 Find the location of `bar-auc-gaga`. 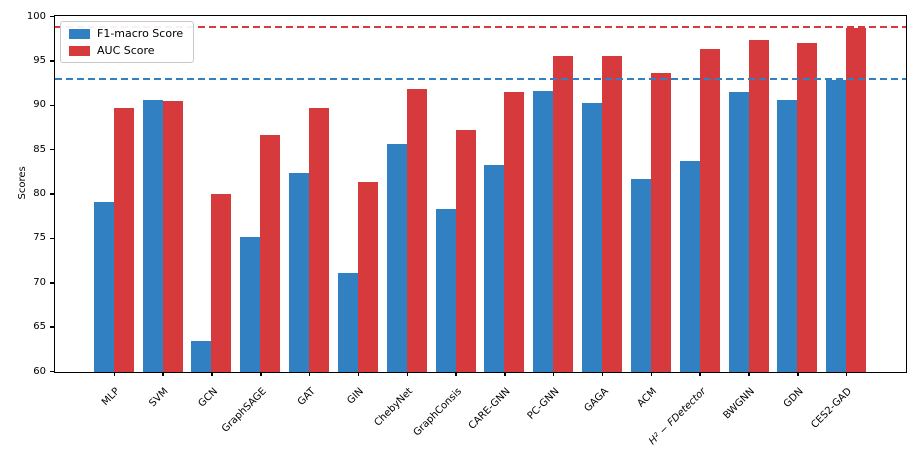

bar-auc-gaga is located at coordinates (612, 214).